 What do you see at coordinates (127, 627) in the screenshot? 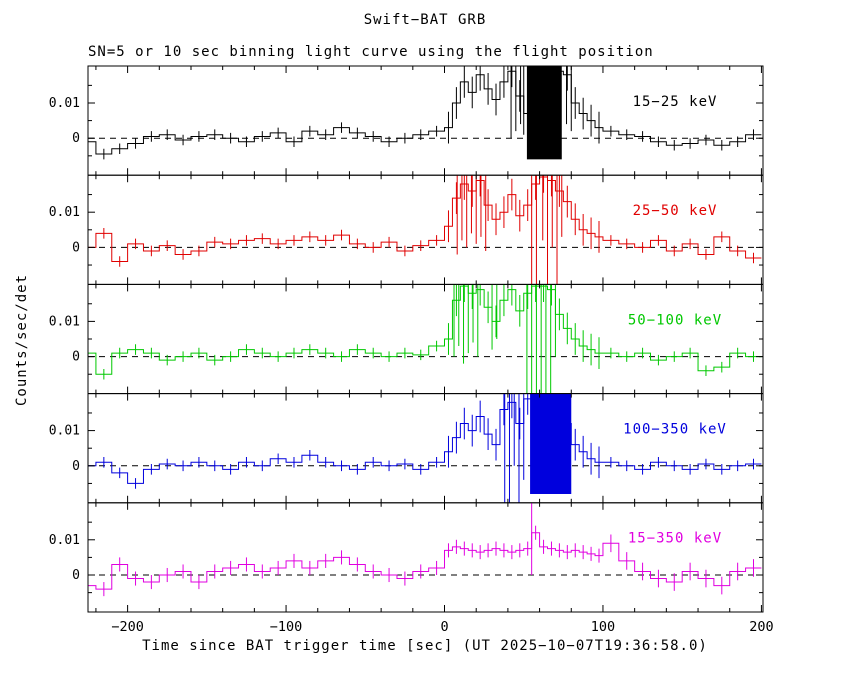
I see `x-tick-label: −200` at bounding box center [127, 627].